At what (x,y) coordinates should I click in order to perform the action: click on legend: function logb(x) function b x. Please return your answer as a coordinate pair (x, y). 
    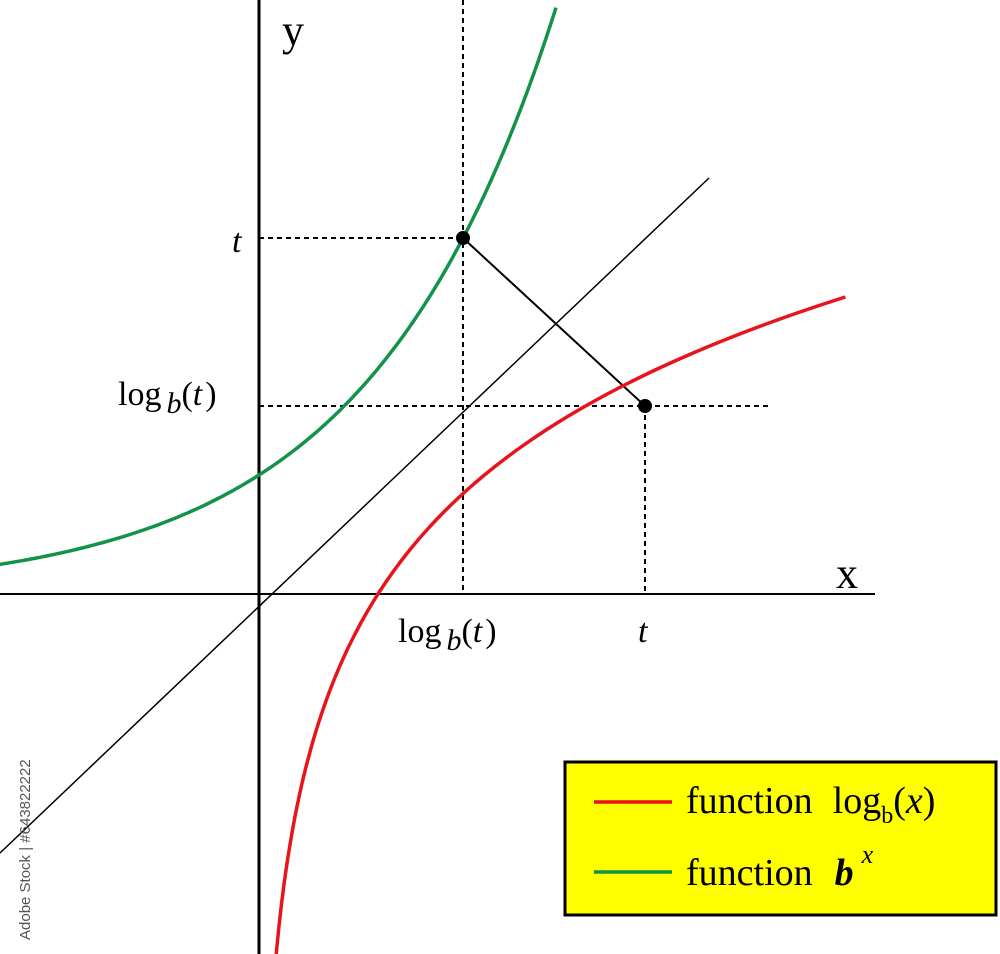
    Looking at the image, I should click on (780, 838).